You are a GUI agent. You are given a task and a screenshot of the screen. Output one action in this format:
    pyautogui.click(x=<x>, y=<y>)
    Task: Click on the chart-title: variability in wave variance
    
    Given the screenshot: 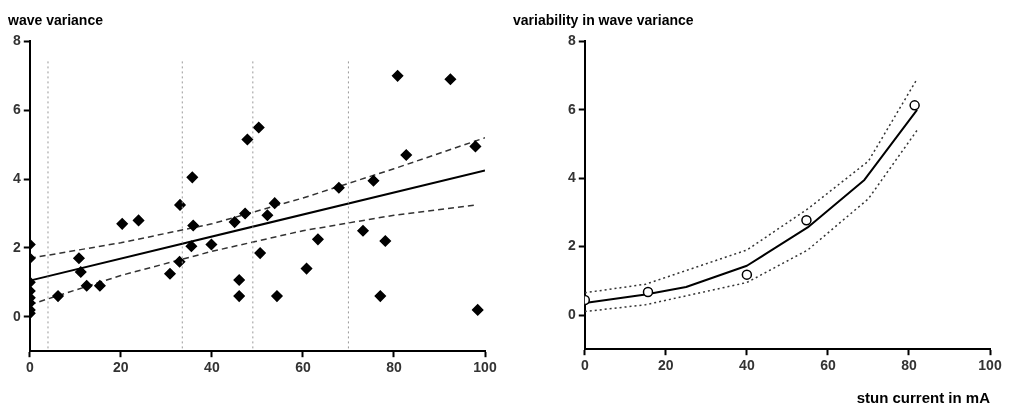 What is the action you would take?
    pyautogui.click(x=603, y=20)
    